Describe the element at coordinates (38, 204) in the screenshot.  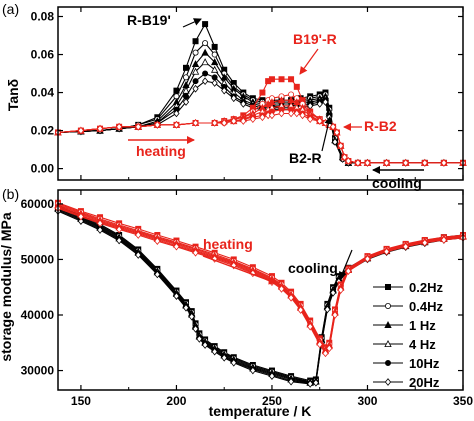
I see `panel-b-y-tick-label: 60000` at that location.